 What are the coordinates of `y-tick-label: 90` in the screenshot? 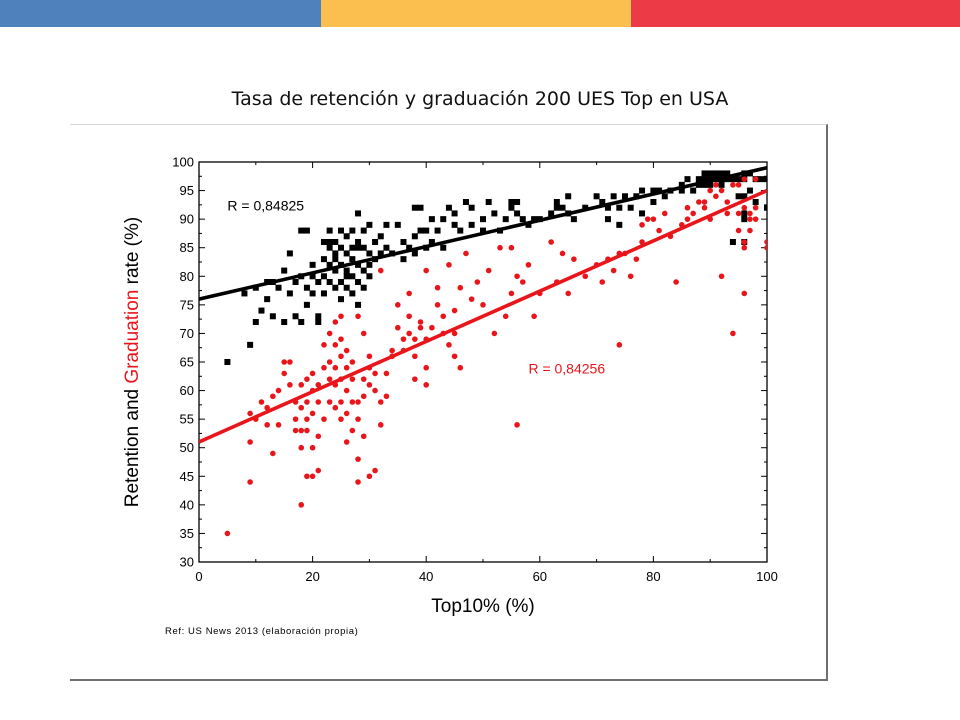 It's located at (187, 219).